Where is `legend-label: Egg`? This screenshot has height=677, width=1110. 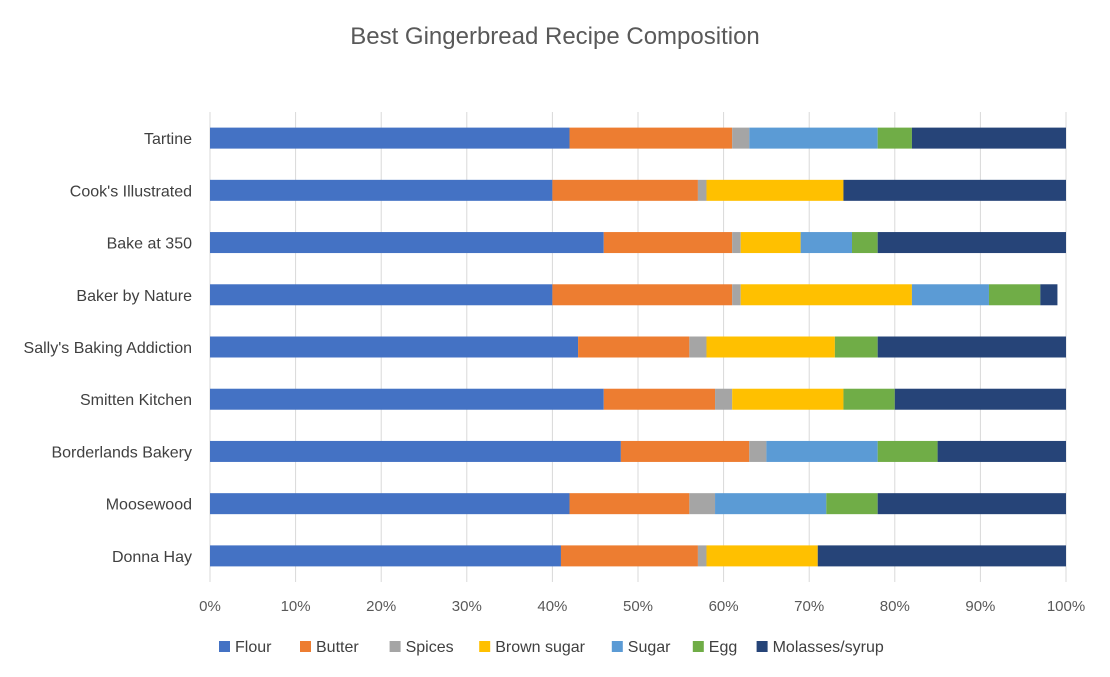 legend-label: Egg is located at coordinates (723, 647).